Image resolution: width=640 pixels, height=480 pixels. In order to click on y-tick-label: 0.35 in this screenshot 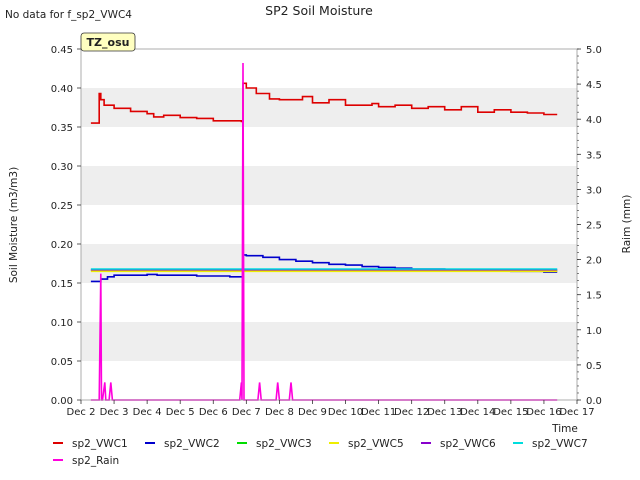, I will do `click(62, 128)`.